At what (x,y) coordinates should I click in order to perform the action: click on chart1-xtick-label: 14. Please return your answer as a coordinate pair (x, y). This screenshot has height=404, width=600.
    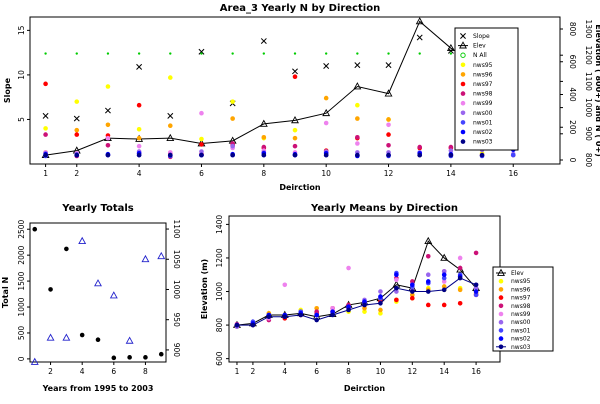
    Looking at the image, I should click on (451, 173).